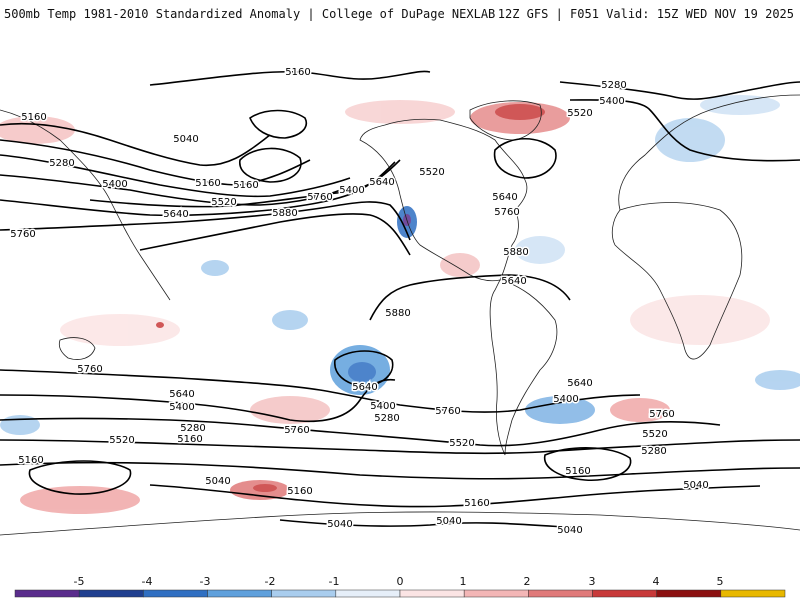 The image size is (800, 600). What do you see at coordinates (430, 524) in the screenshot?
I see `contour-5040-antarctic` at bounding box center [430, 524].